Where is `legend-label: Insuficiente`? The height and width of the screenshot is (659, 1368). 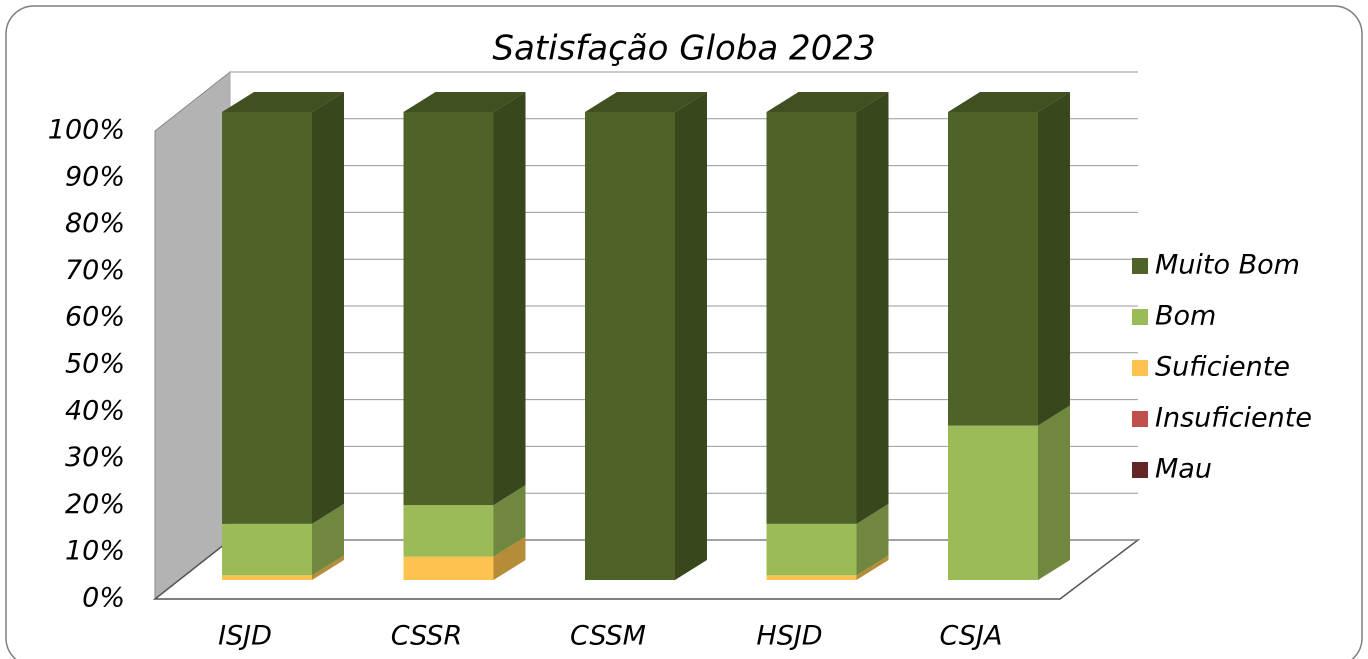
legend-label: Insuficiente is located at coordinates (1233, 418).